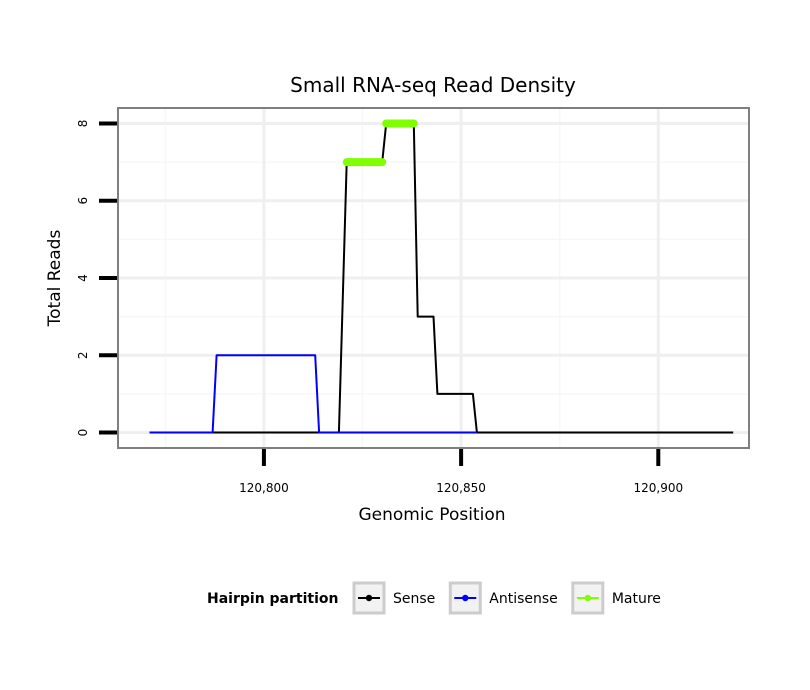 The image size is (810, 690). I want to click on legend-title: Hairpin partition, so click(272, 599).